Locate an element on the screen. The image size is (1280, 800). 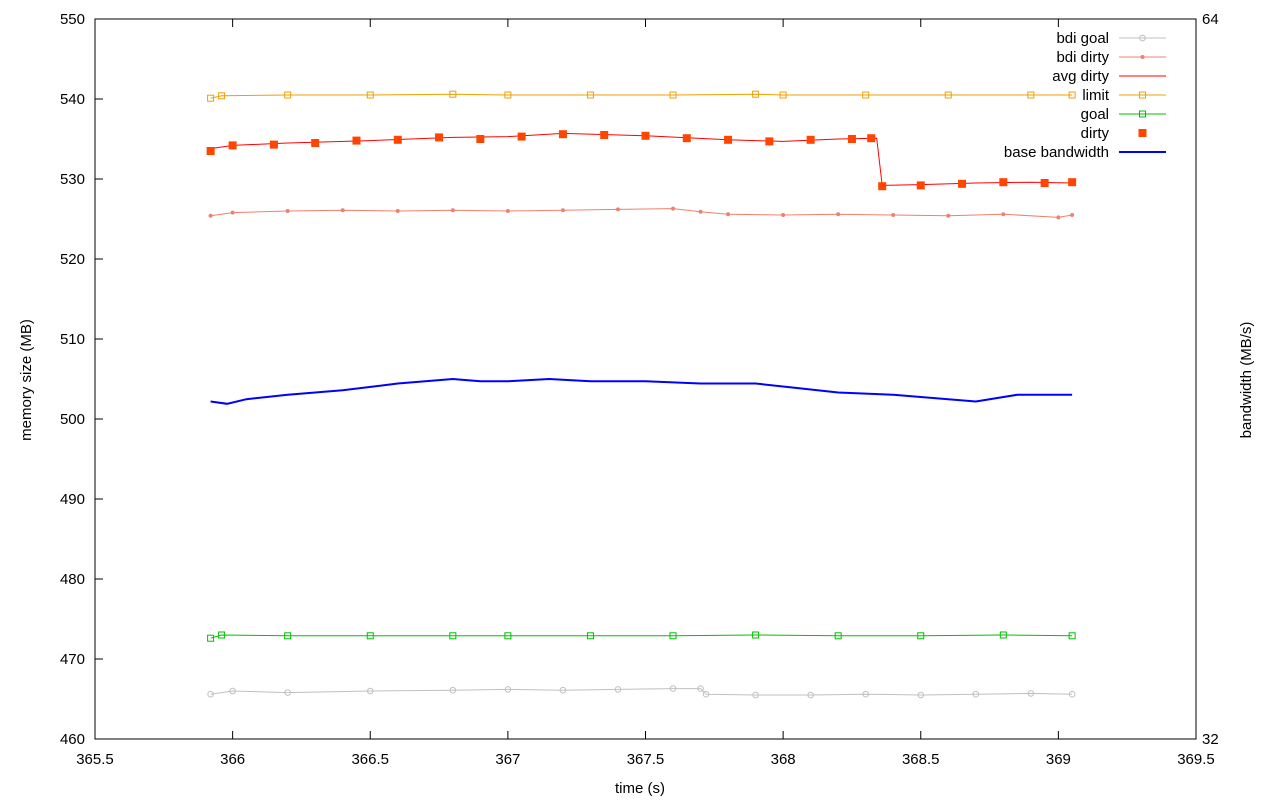
legend-label: bdi dirty is located at coordinates (1082, 57).